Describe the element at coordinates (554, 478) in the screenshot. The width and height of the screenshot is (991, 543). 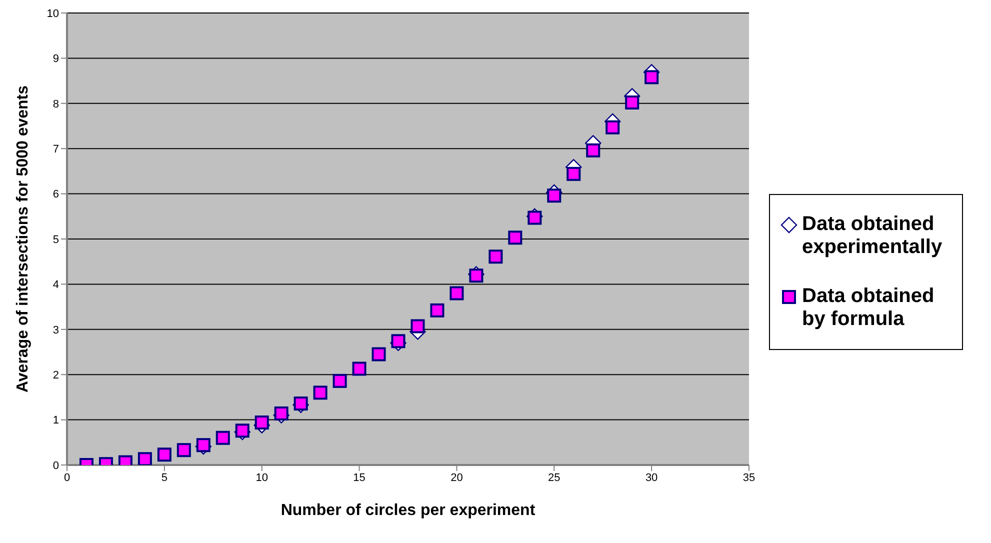
I see `x-tick-label: 25` at that location.